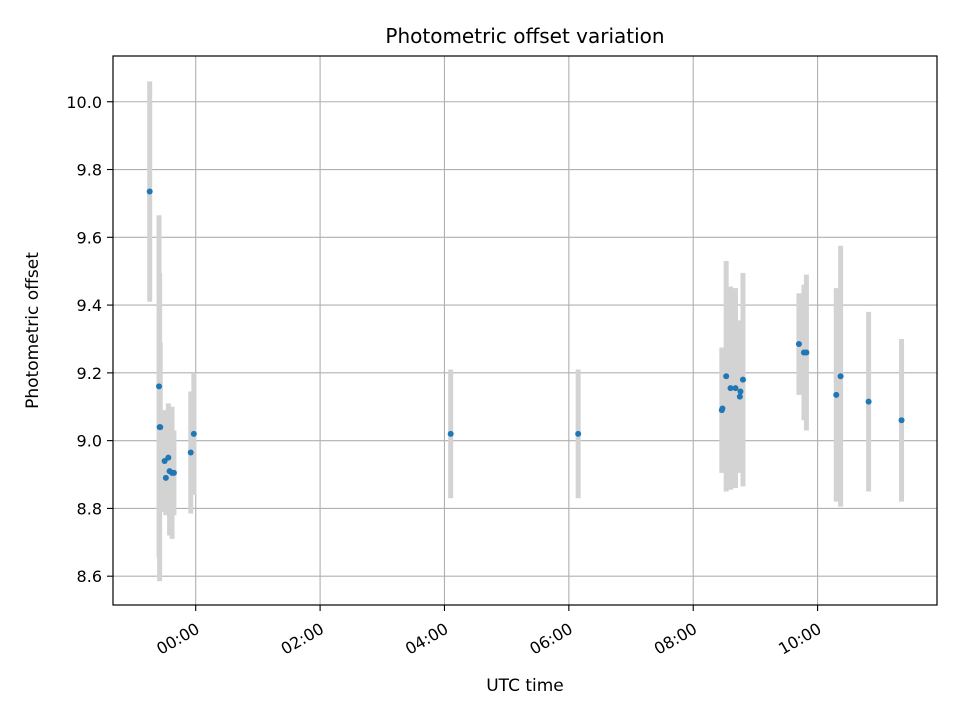 This screenshot has width=960, height=720. Describe the element at coordinates (89, 373) in the screenshot. I see `y-tick-label: 9.2` at that location.